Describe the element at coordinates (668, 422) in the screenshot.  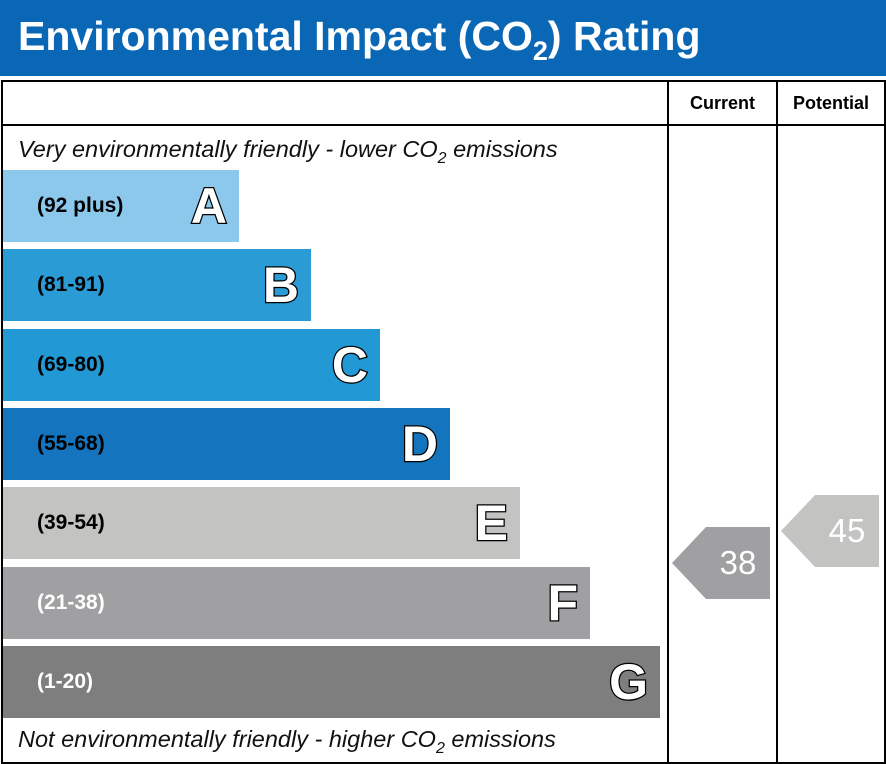
I see `current-column-divider` at that location.